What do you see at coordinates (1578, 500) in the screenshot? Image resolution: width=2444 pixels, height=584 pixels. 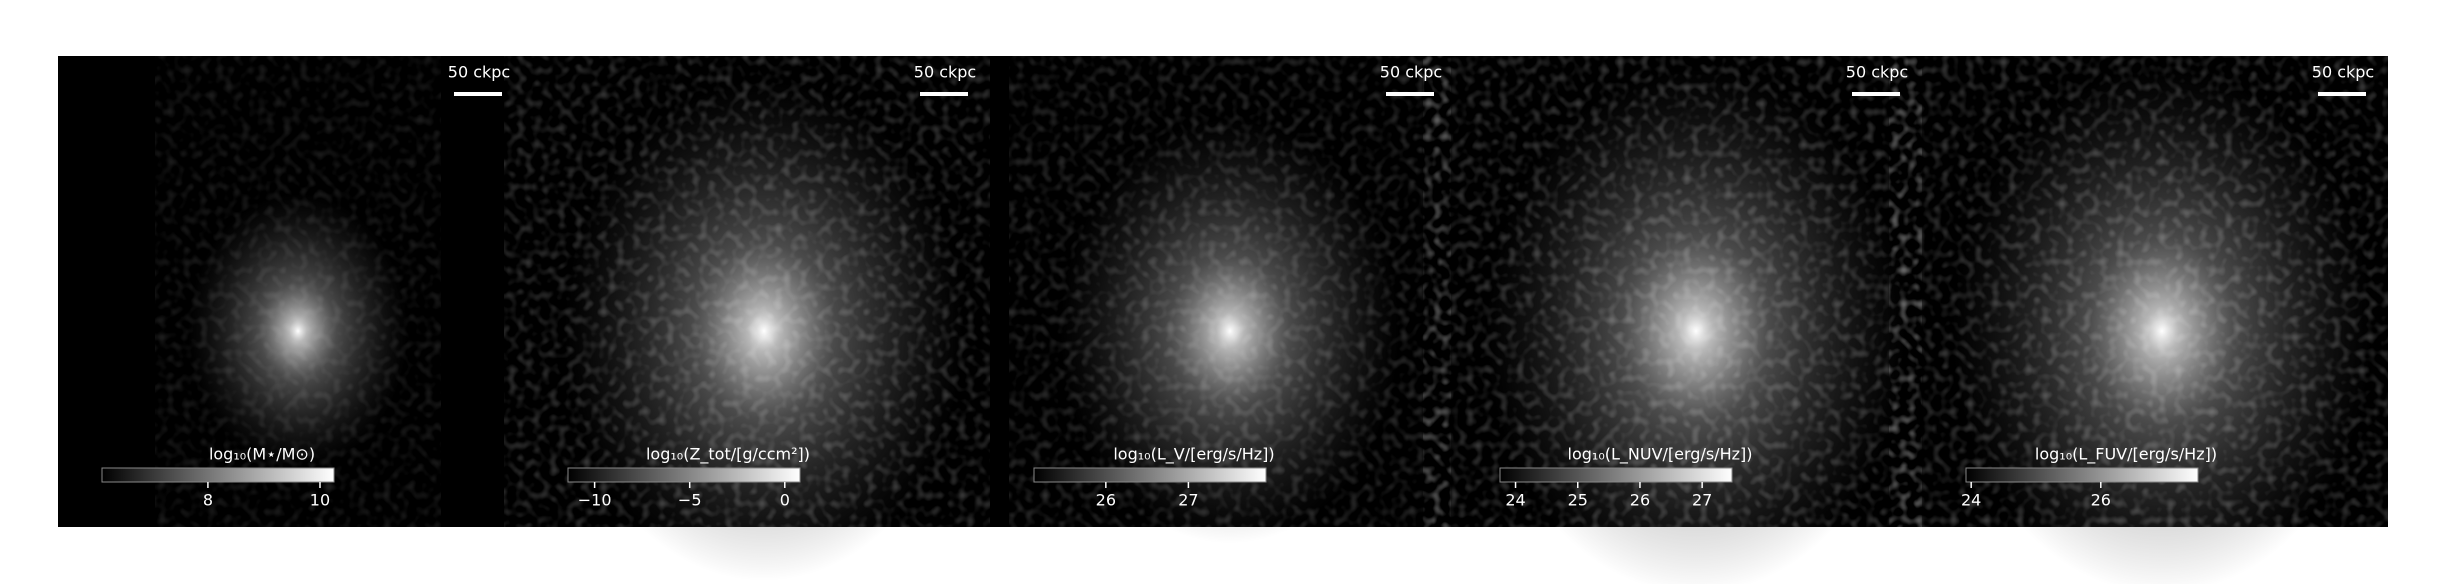 I see `colorbar-tick-label: 25` at bounding box center [1578, 500].